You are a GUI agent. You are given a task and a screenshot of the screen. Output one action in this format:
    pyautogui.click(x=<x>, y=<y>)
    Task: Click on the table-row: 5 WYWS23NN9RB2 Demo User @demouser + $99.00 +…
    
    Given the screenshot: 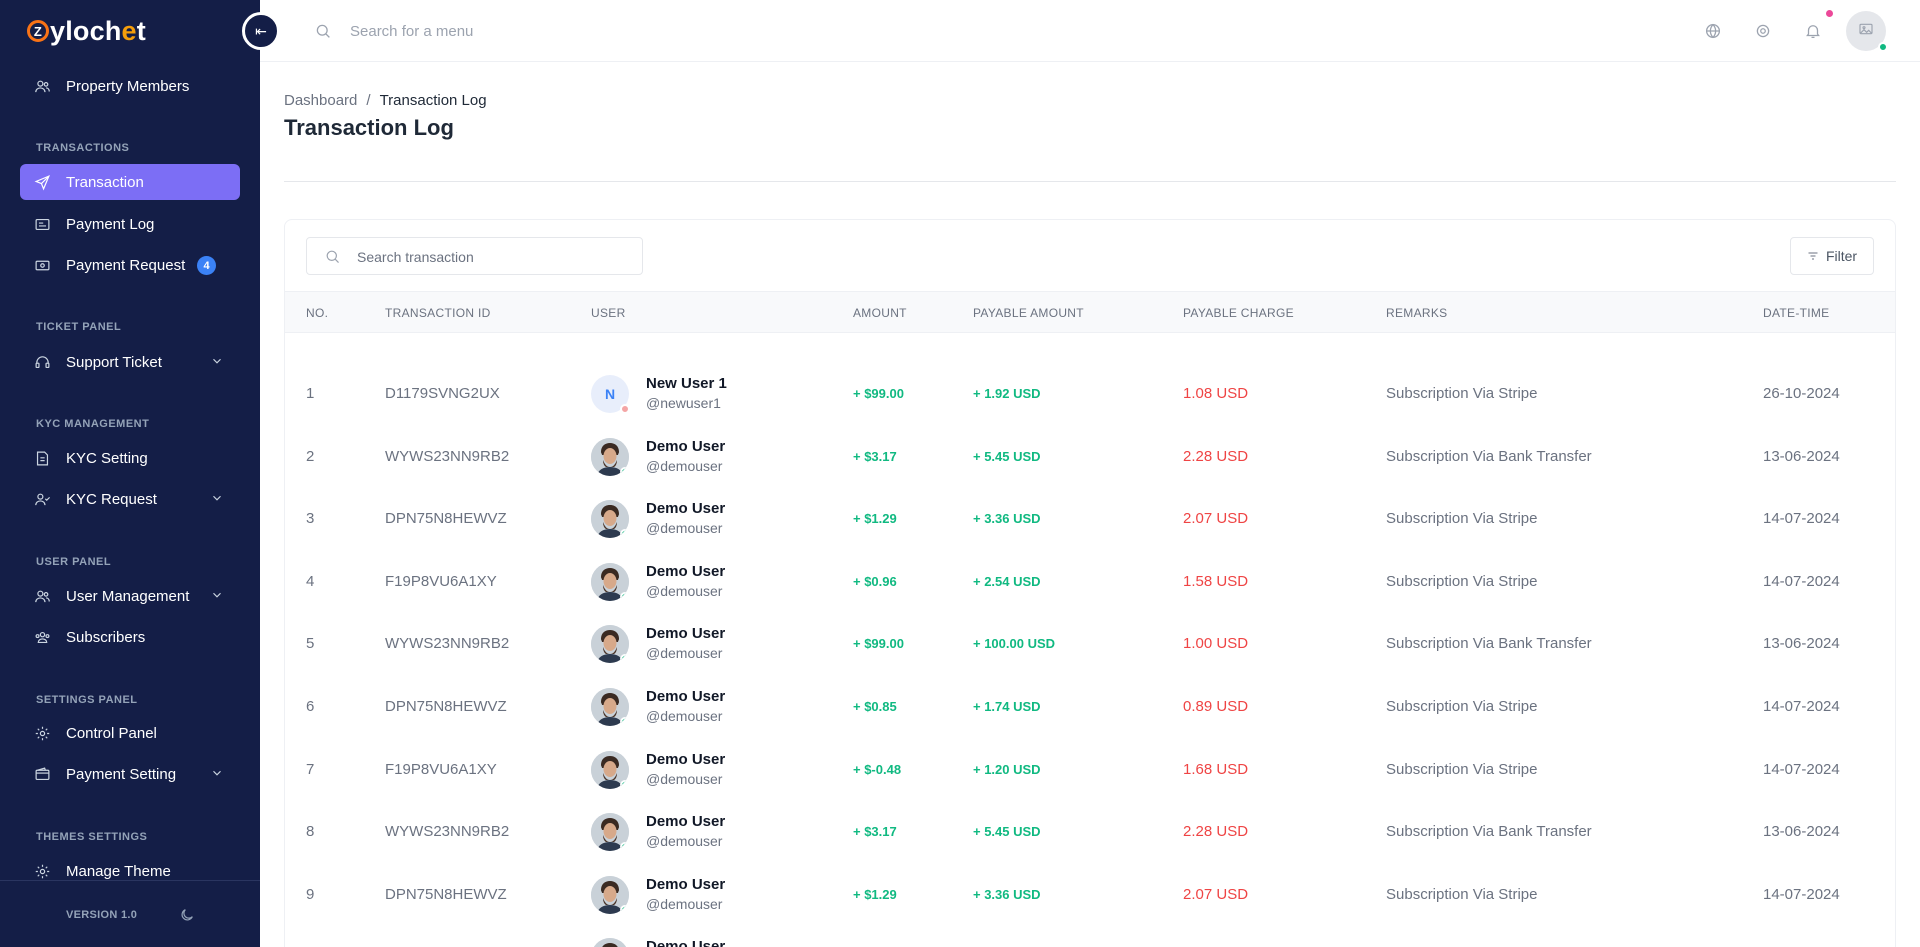 What is the action you would take?
    pyautogui.click(x=1090, y=644)
    